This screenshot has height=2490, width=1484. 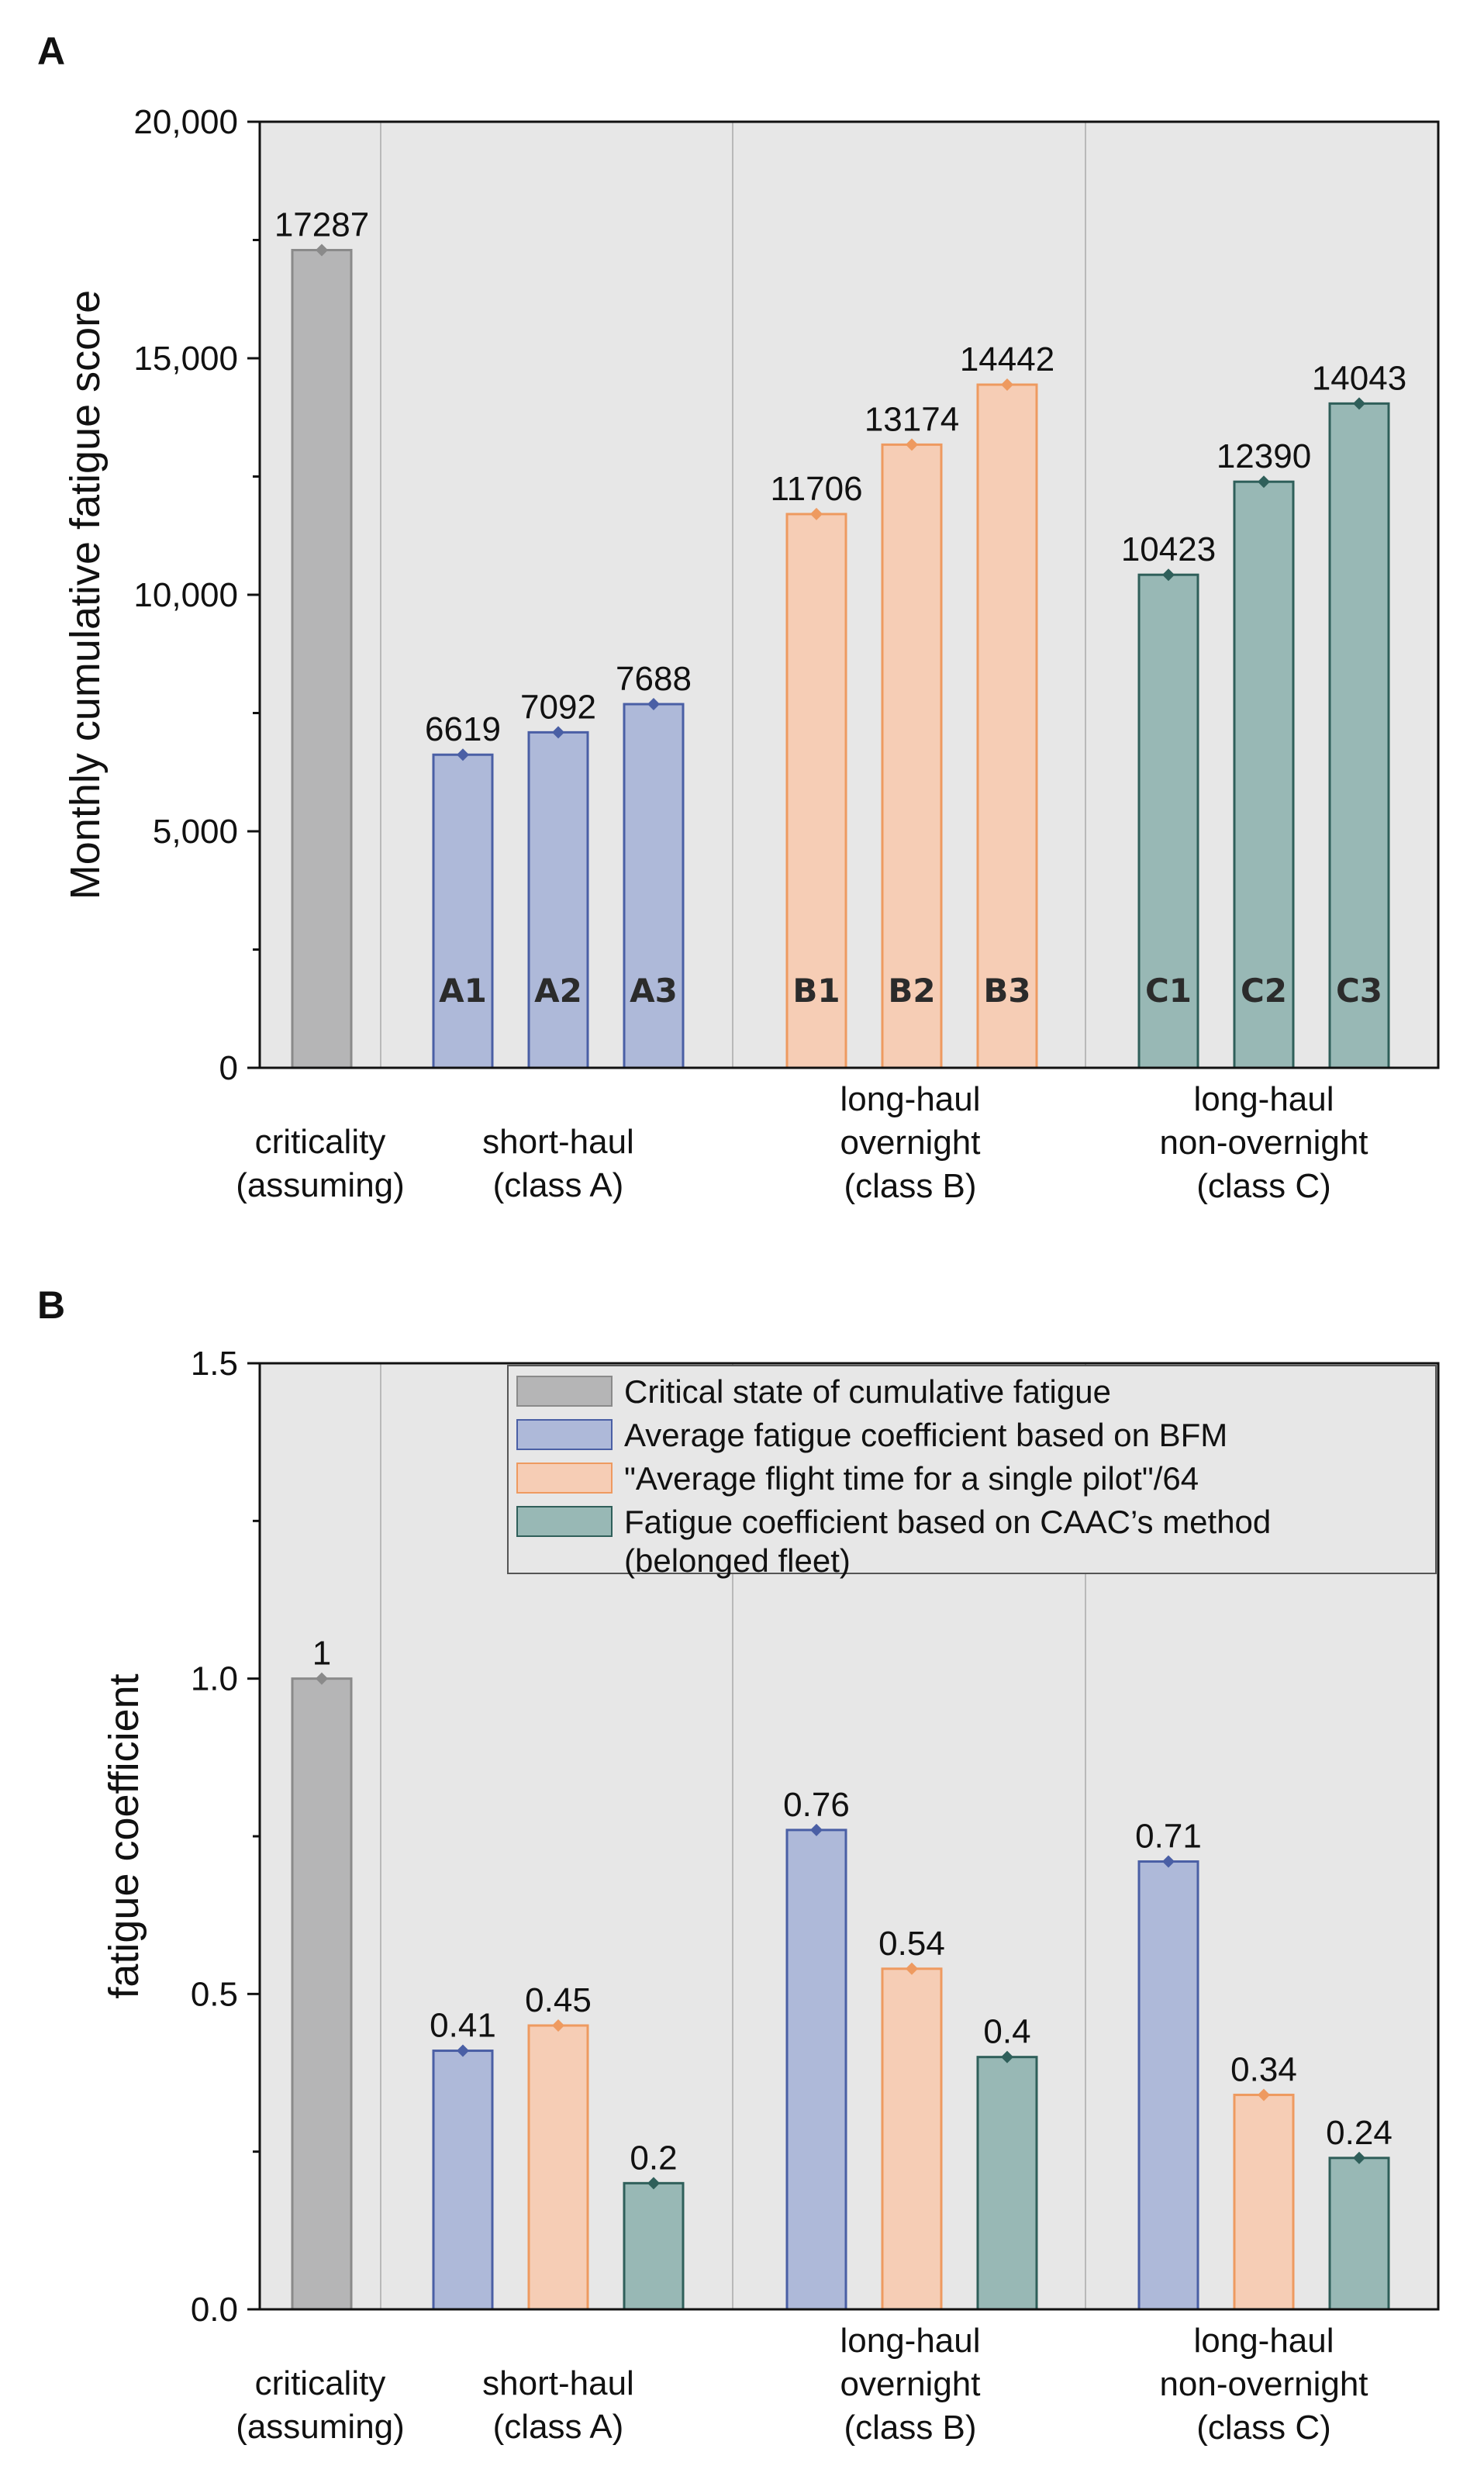 I want to click on bar-id-label: C2, so click(x=1264, y=991).